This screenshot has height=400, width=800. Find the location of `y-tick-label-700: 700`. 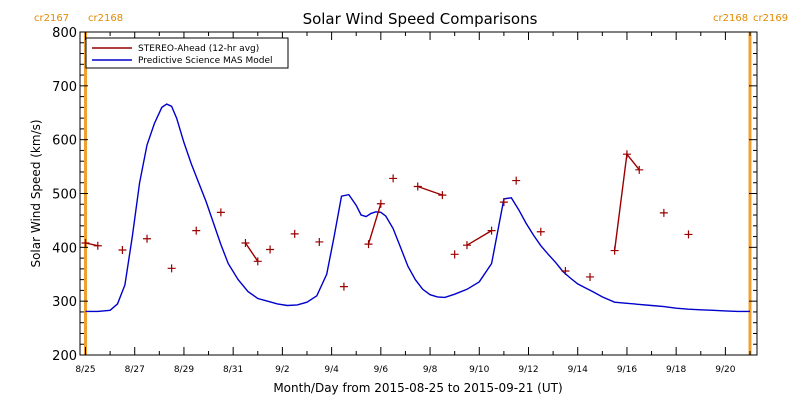

y-tick-label-700: 700 is located at coordinates (64, 87).